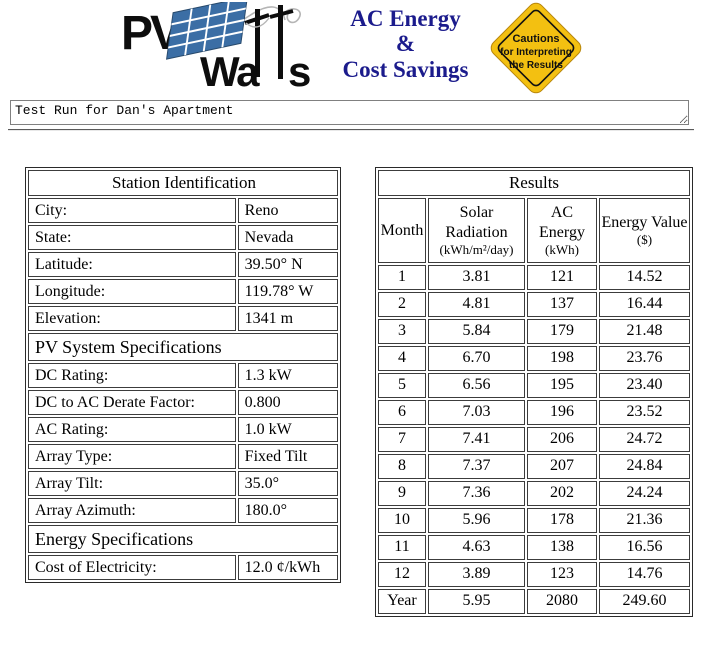  Describe the element at coordinates (287, 510) in the screenshot. I see `spec-value: 180.0°` at that location.